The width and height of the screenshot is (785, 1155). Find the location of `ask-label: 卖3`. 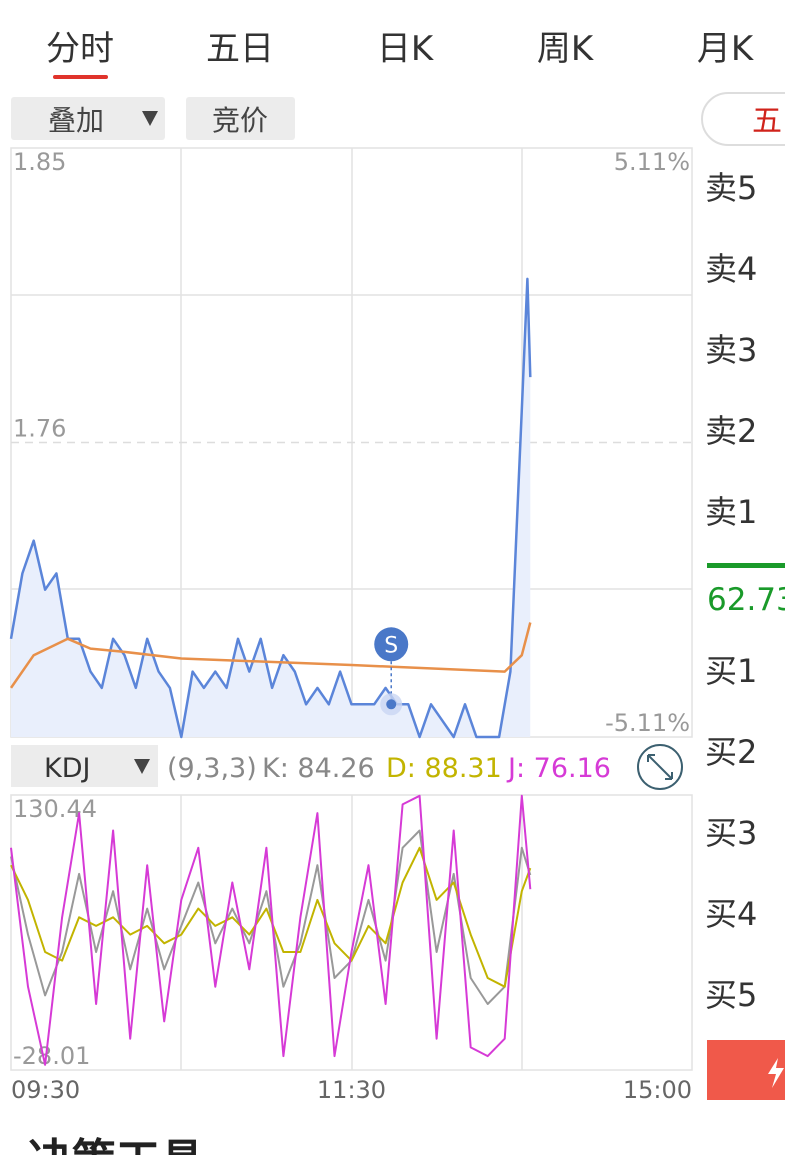

ask-label: 卖3 is located at coordinates (731, 350).